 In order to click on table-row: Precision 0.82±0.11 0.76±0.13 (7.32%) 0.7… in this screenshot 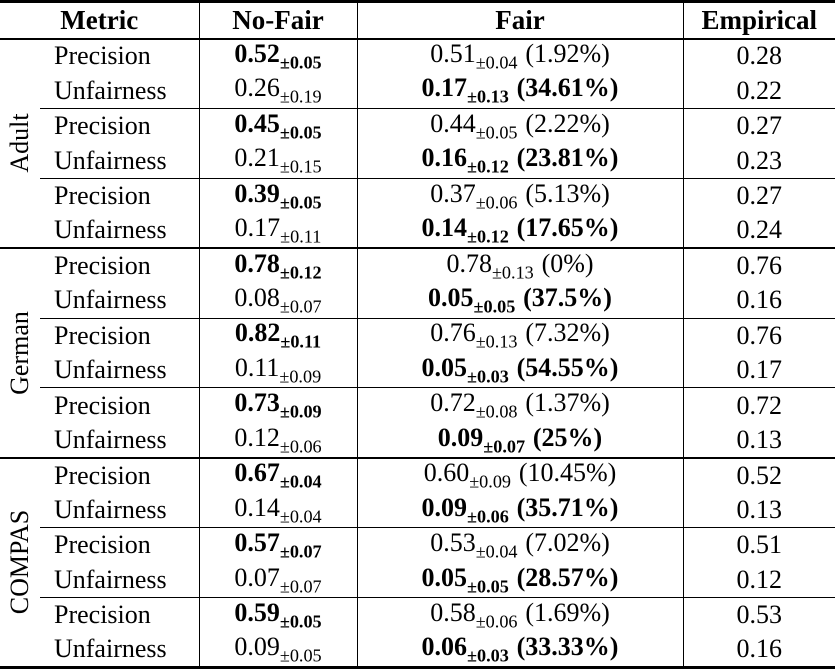, I will do `click(417, 335)`.